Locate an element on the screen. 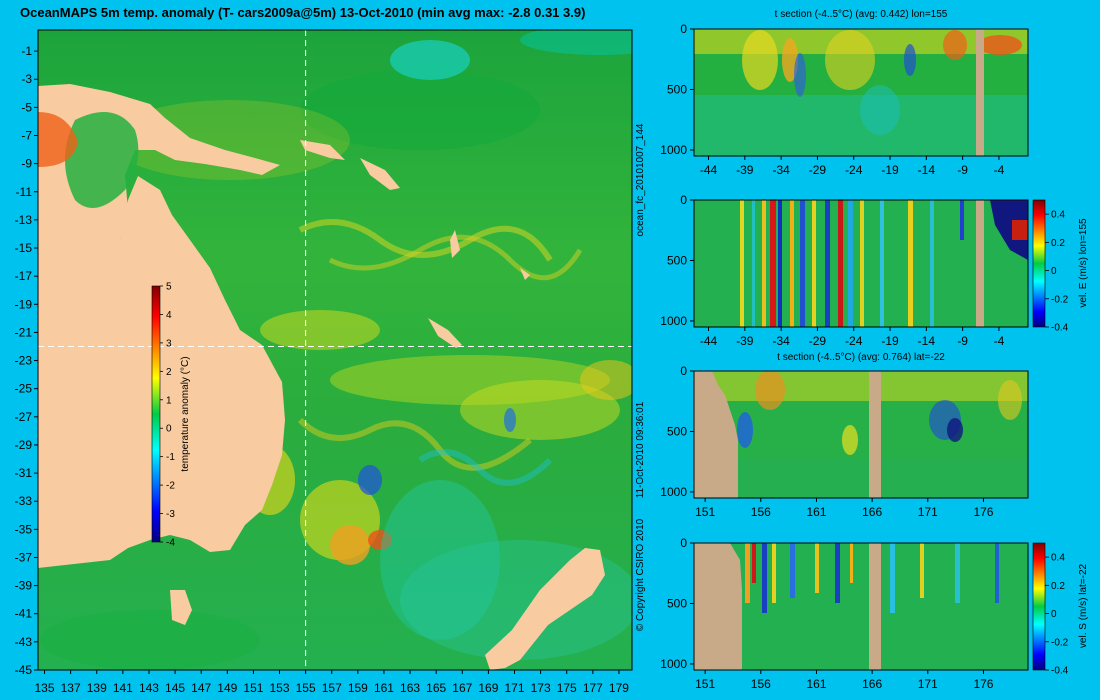 Image resolution: width=1100 pixels, height=700 pixels. land-australia is located at coordinates (161, 372).